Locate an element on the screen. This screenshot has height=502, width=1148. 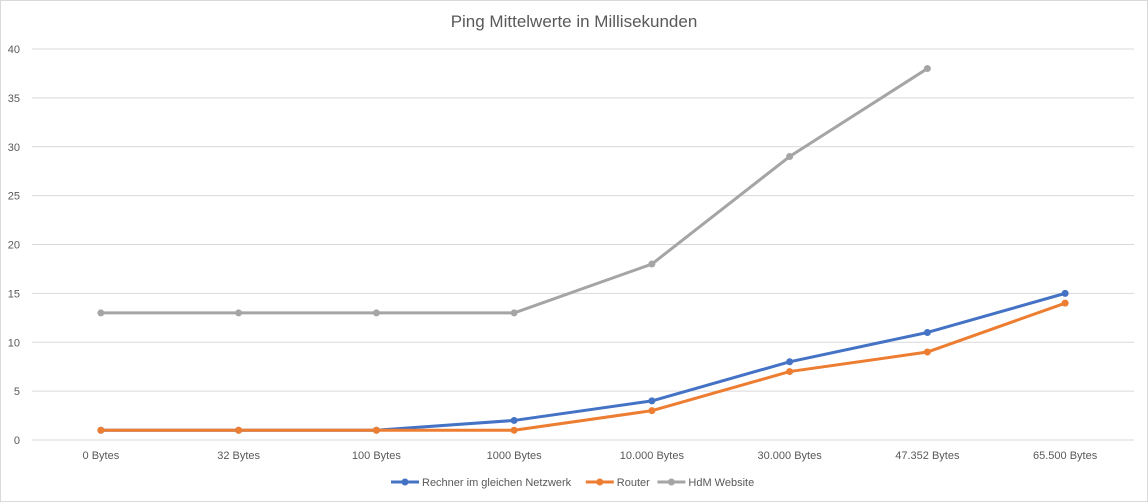
y-tick-label: 15 is located at coordinates (14, 294).